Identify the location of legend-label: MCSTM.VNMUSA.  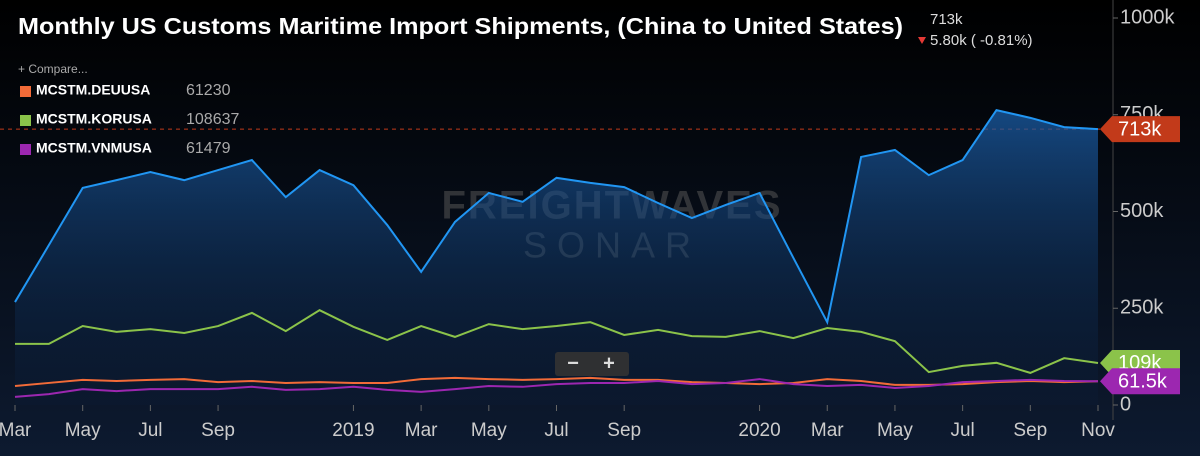
(94, 148).